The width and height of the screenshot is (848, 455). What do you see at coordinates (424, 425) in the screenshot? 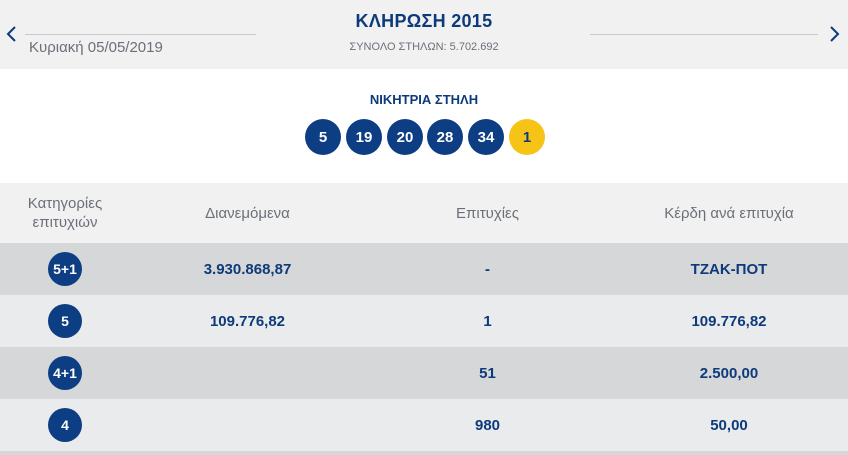
I see `table-row: 4 980 50,00` at bounding box center [424, 425].